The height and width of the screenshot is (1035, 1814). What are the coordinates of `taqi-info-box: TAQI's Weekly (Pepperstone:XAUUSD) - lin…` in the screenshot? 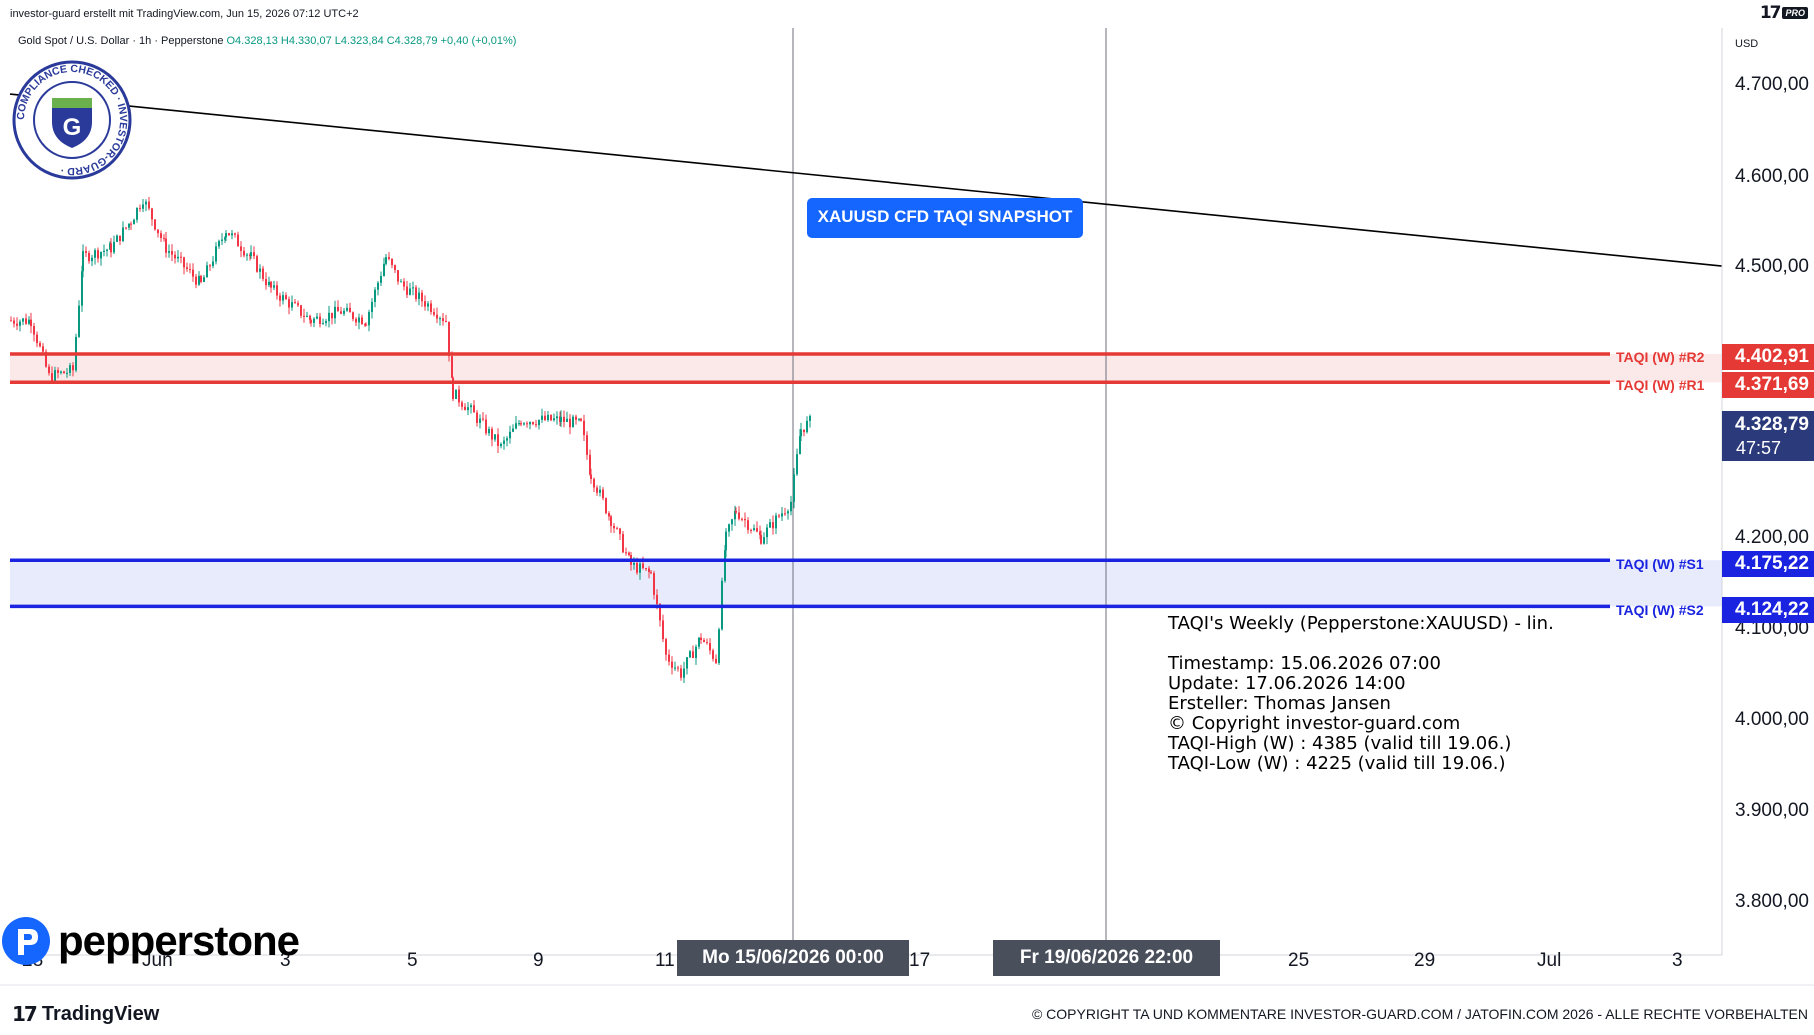 It's located at (1361, 694).